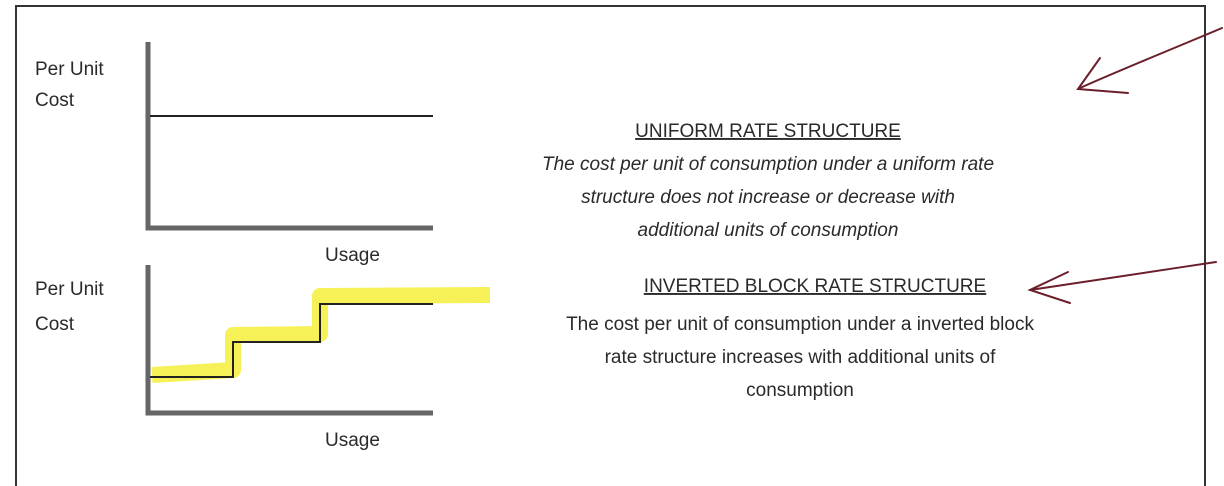 This screenshot has width=1224, height=486. I want to click on section-title: UNIFORM RATE STRUCTURE, so click(768, 131).